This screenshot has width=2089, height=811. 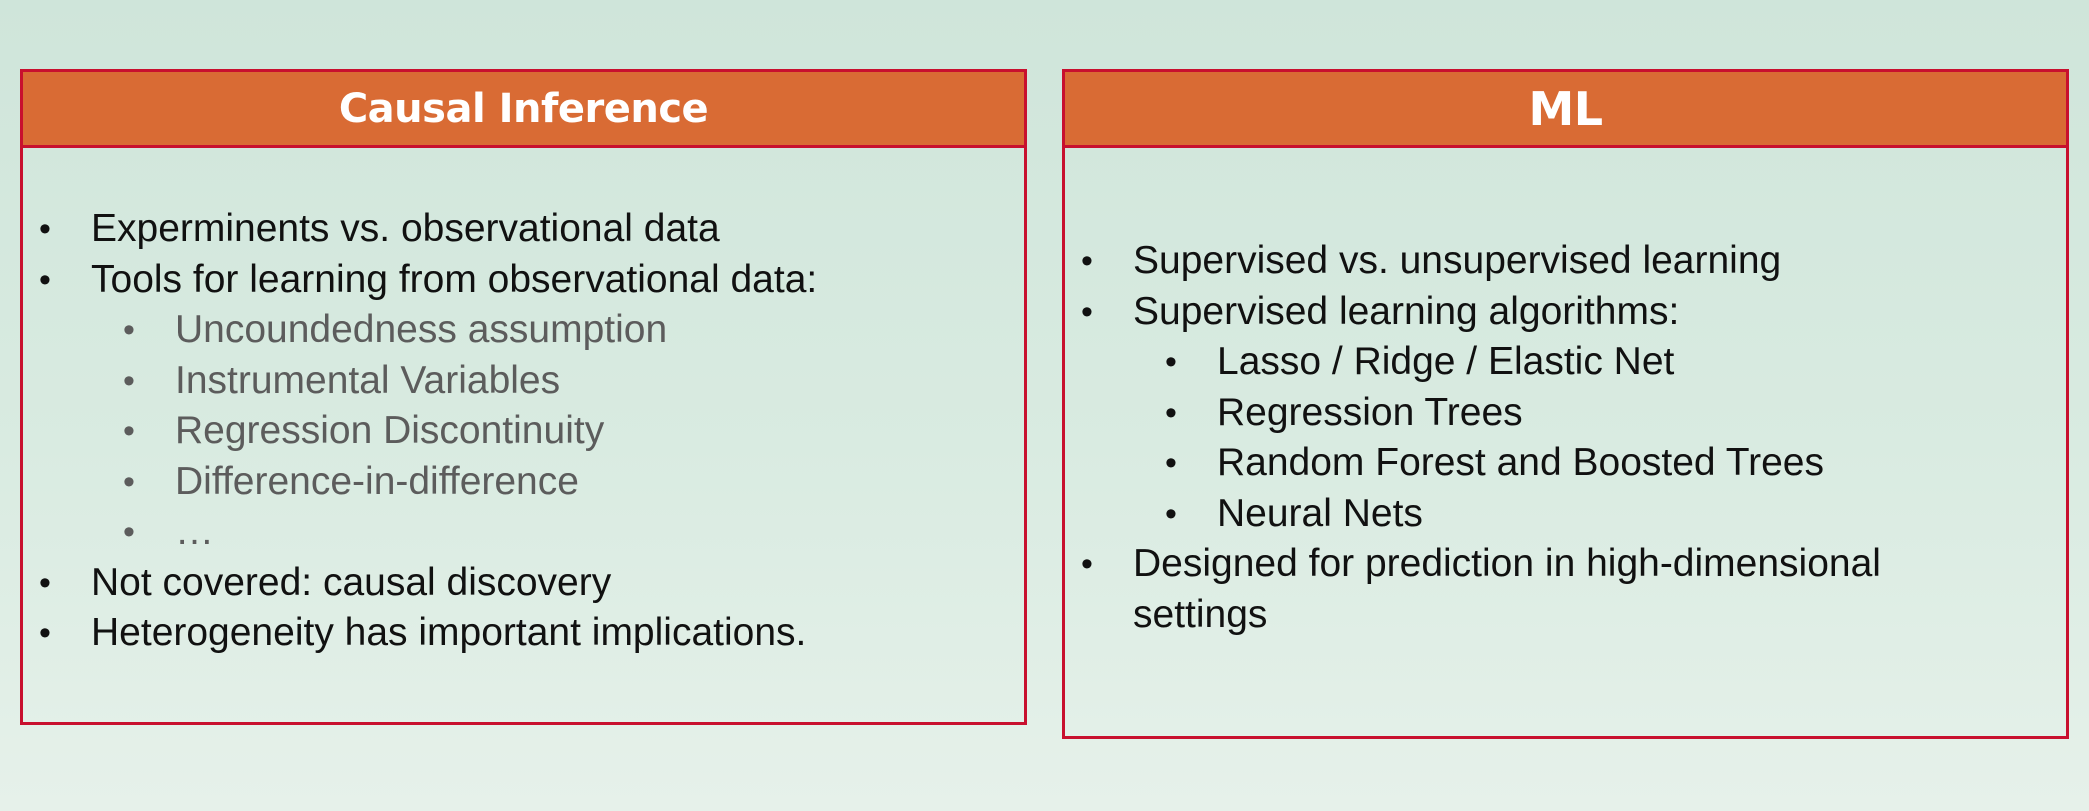 I want to click on causal-inference-header: Causal Inference, so click(x=523, y=110).